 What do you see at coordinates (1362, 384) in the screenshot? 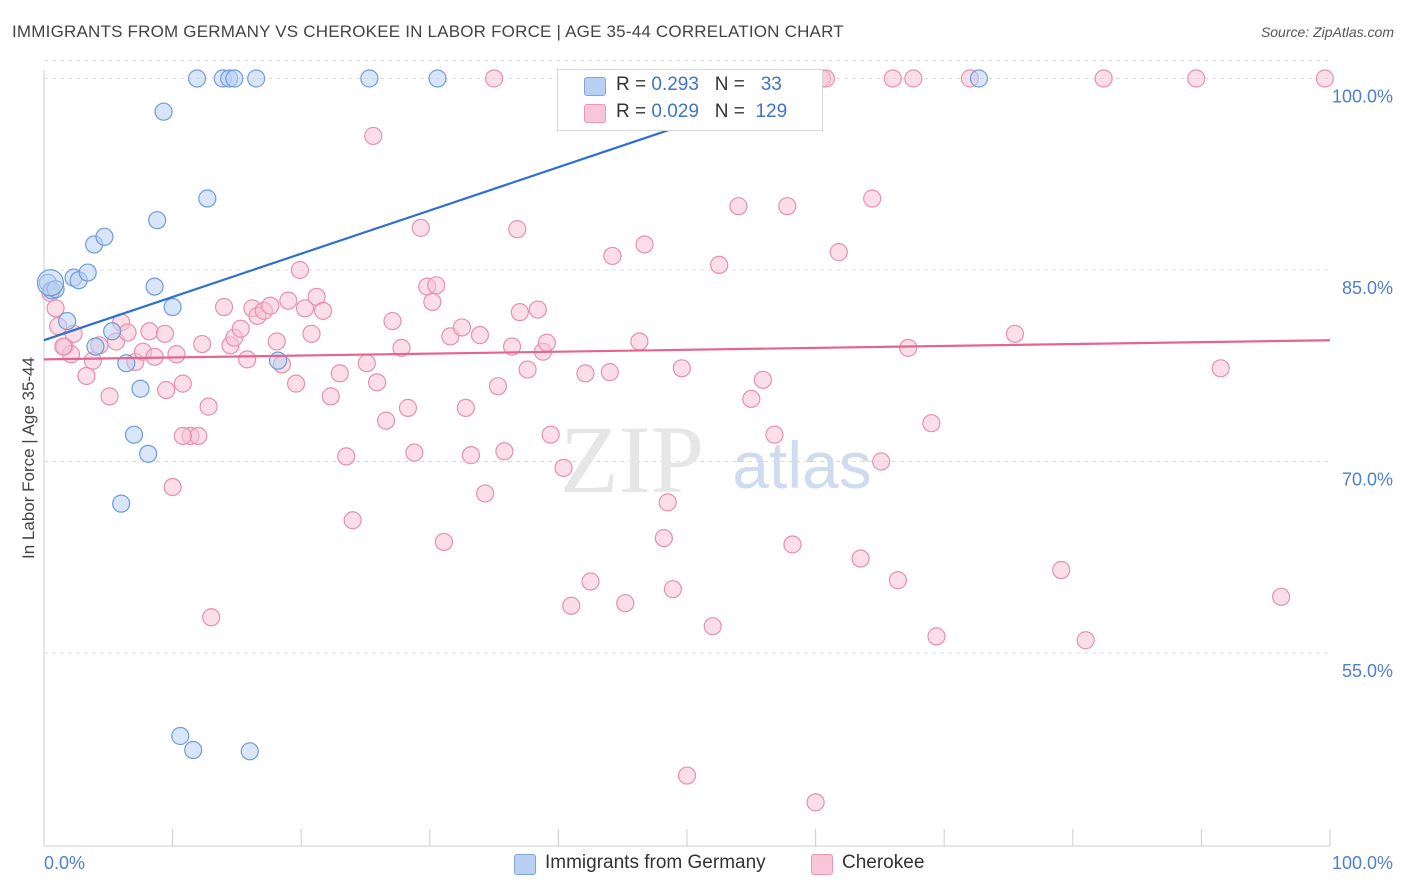
I see `y-tick-labels: 55.0% 70.0% 85.0% 100.0%` at bounding box center [1362, 384].